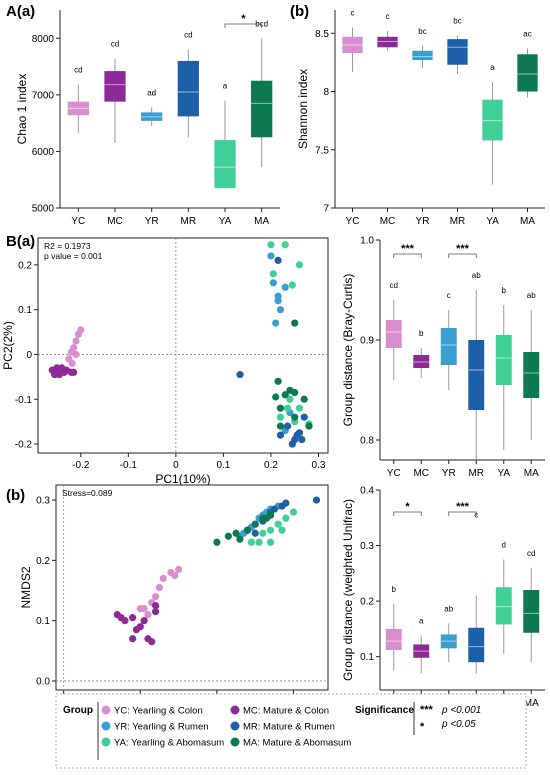 Image resolution: width=550 pixels, height=775 pixels. I want to click on sig-letter-YC: b, so click(394, 589).